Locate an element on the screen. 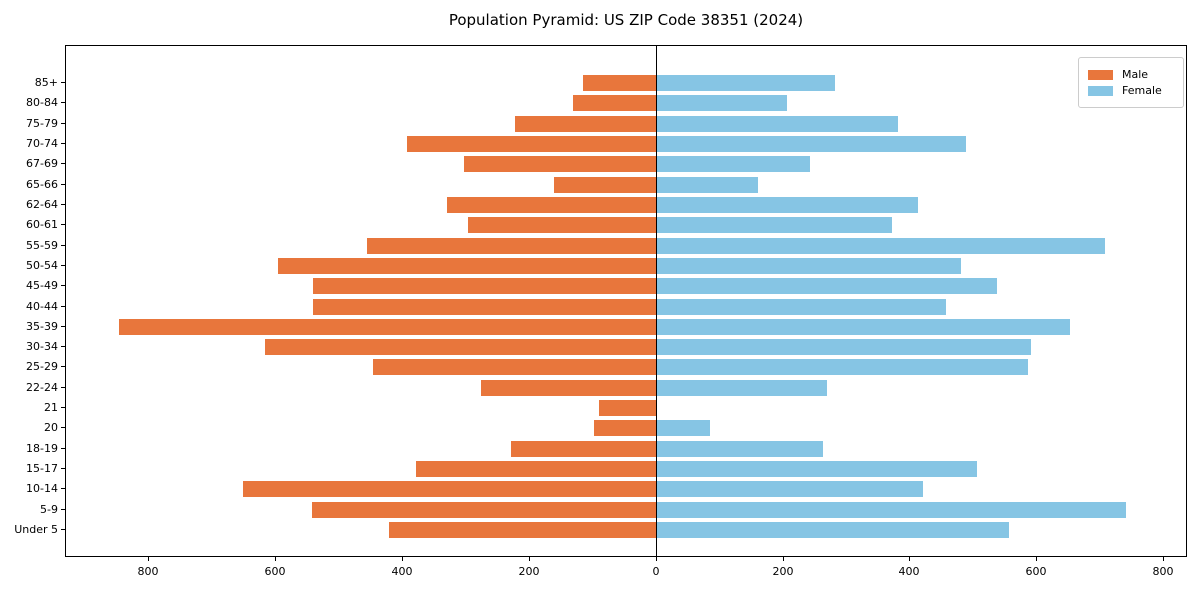  legend-item-female: Female is located at coordinates (1131, 90).